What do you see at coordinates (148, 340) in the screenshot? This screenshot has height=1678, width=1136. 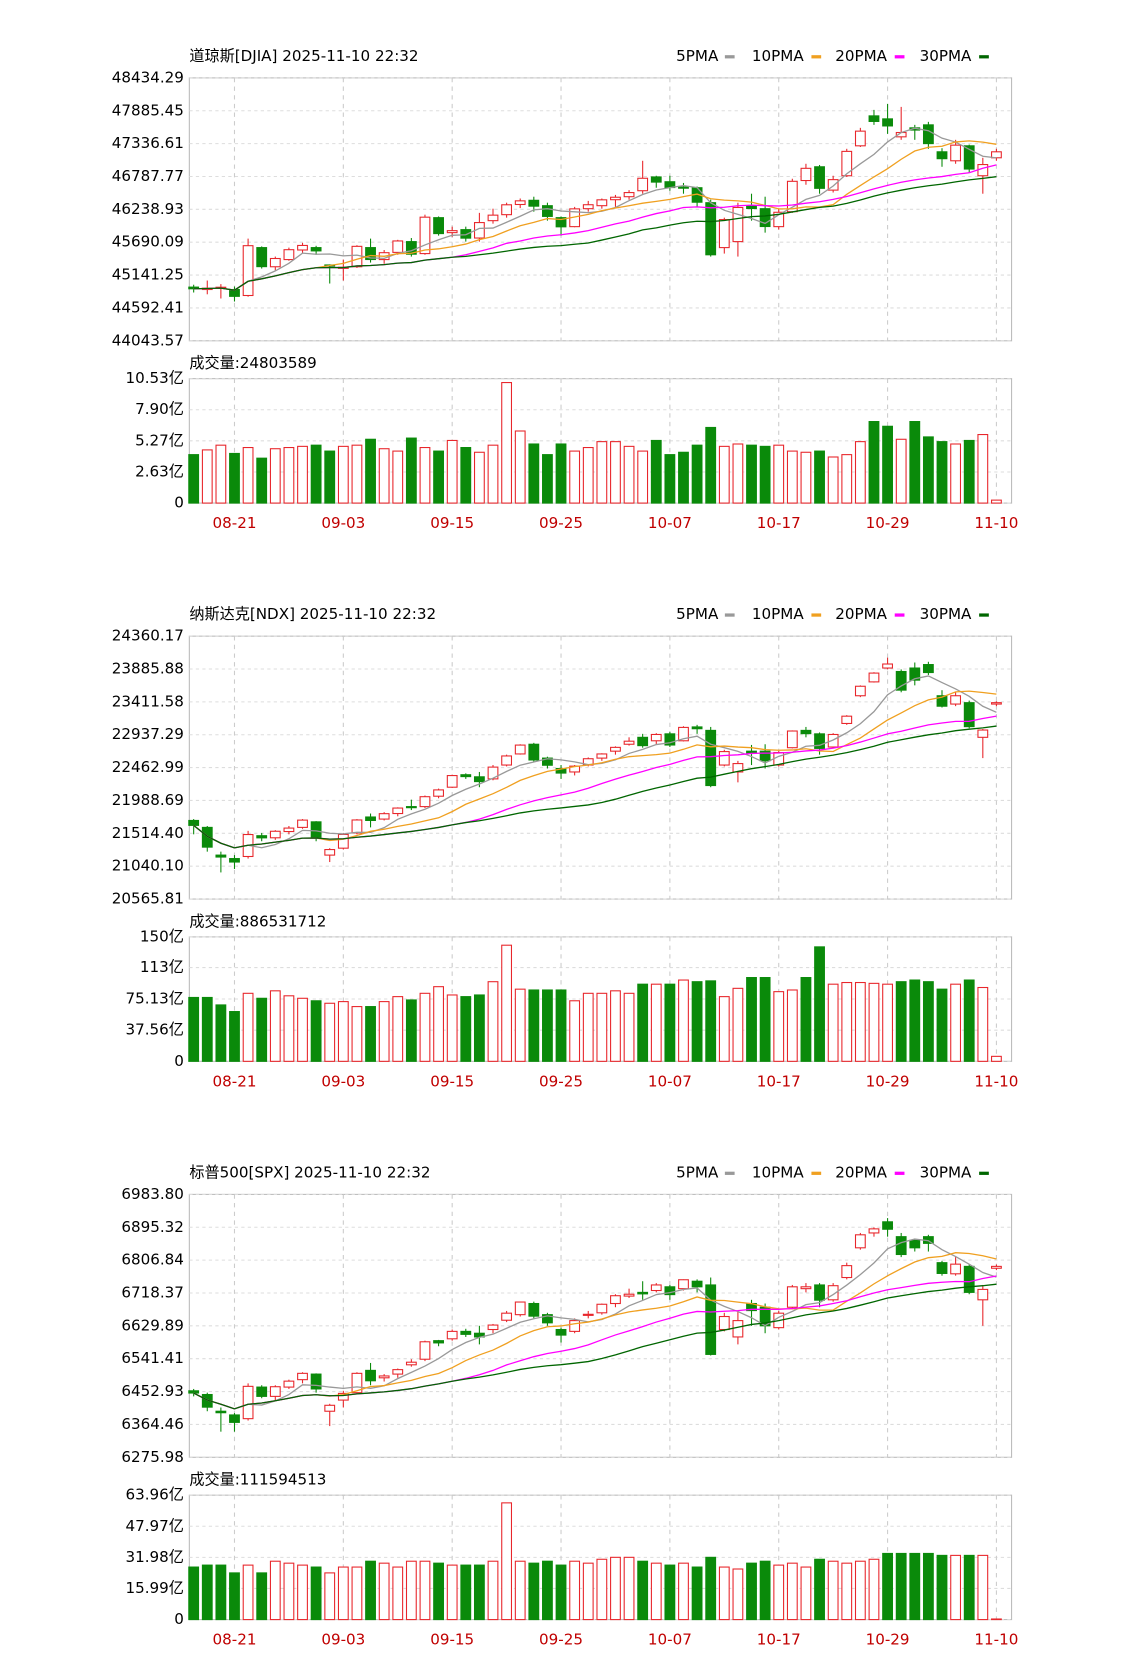 I see `y-tick-label: 44043.57` at bounding box center [148, 340].